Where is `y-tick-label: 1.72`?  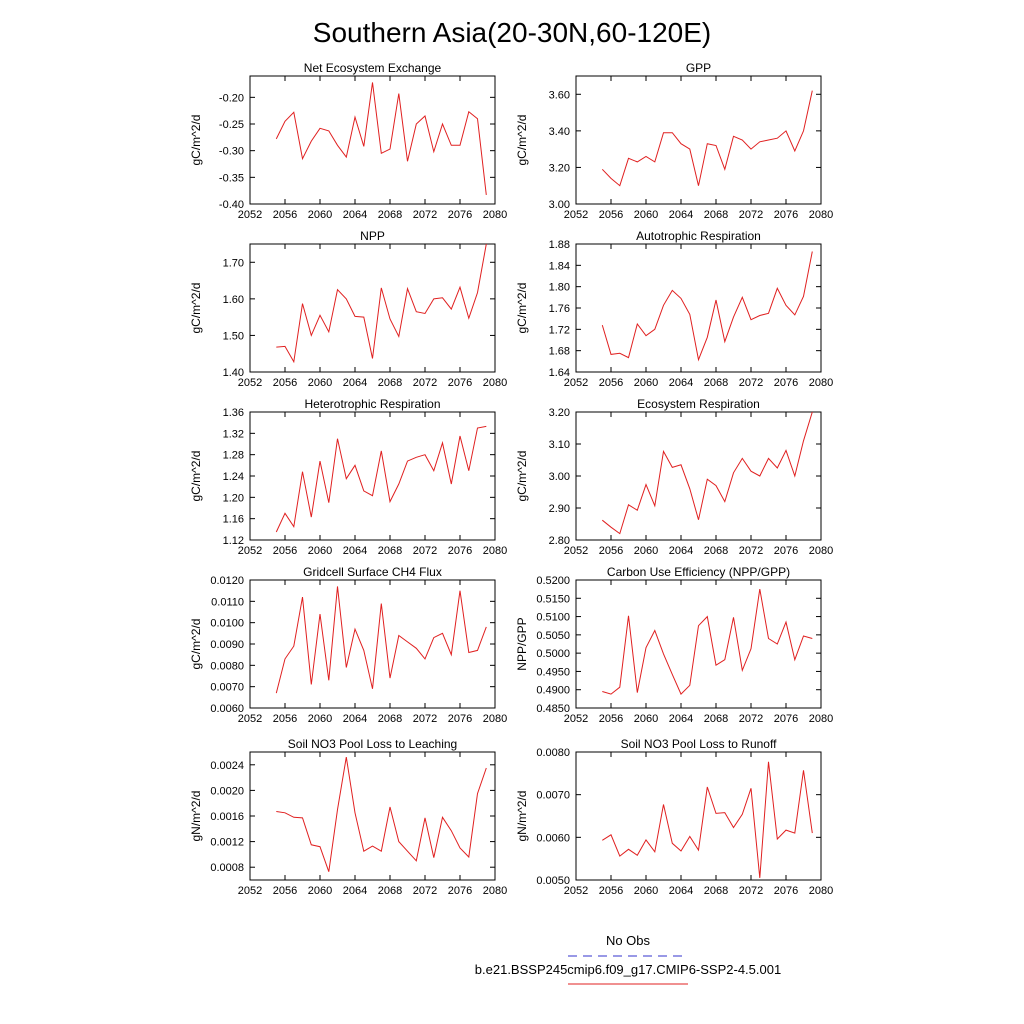 y-tick-label: 1.72 is located at coordinates (559, 330).